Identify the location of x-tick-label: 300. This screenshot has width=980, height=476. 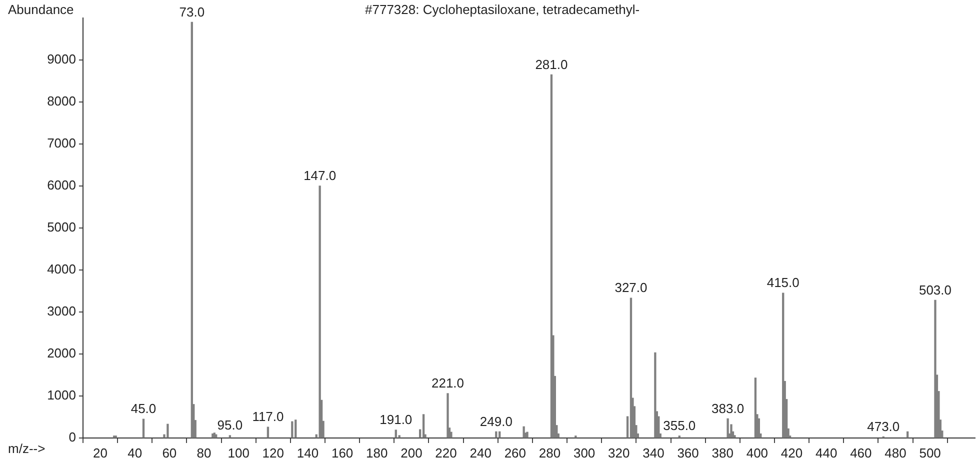
(584, 452).